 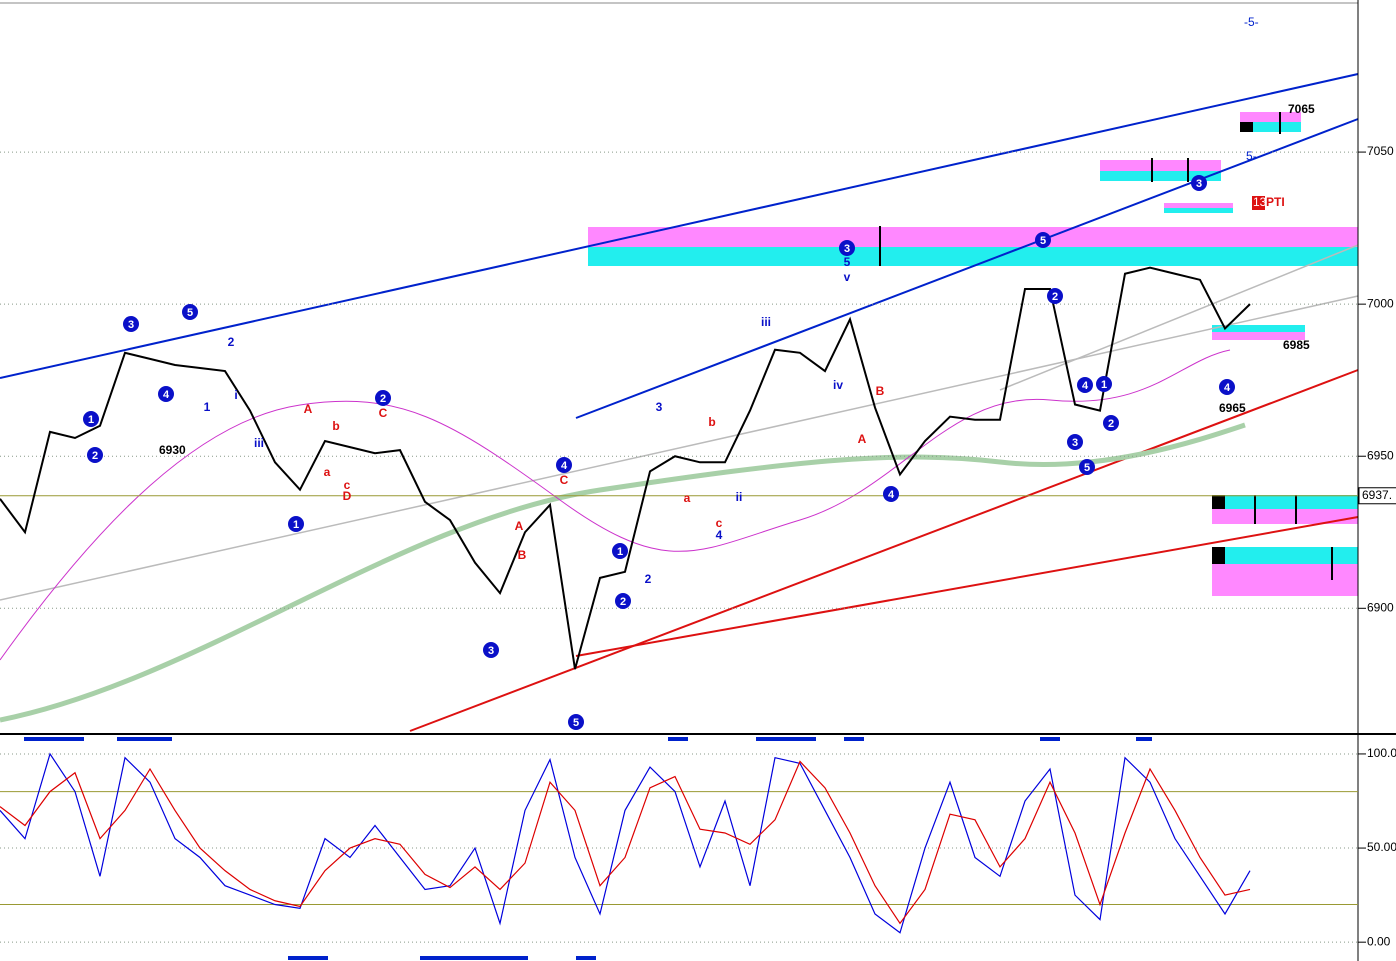 I want to click on wave-label: 1, so click(x=207, y=407).